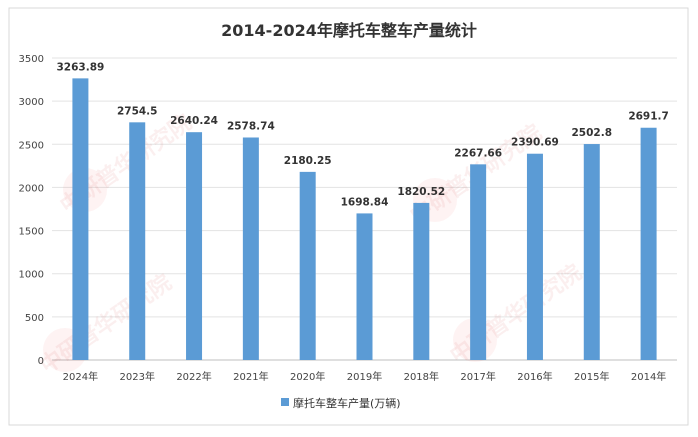  What do you see at coordinates (250, 376) in the screenshot?
I see `x-tick-label: 2021年` at bounding box center [250, 376].